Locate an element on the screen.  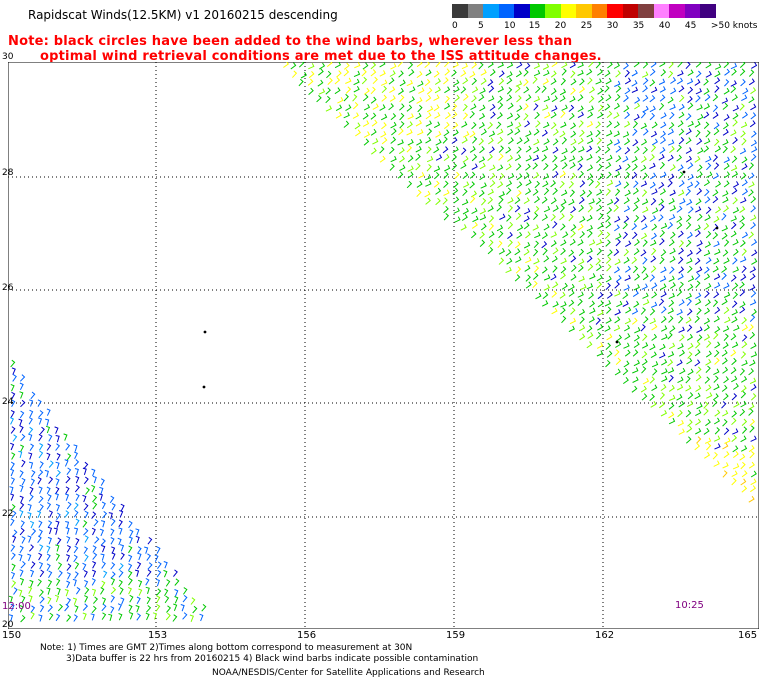
scale-label: 10 is located at coordinates (510, 26).